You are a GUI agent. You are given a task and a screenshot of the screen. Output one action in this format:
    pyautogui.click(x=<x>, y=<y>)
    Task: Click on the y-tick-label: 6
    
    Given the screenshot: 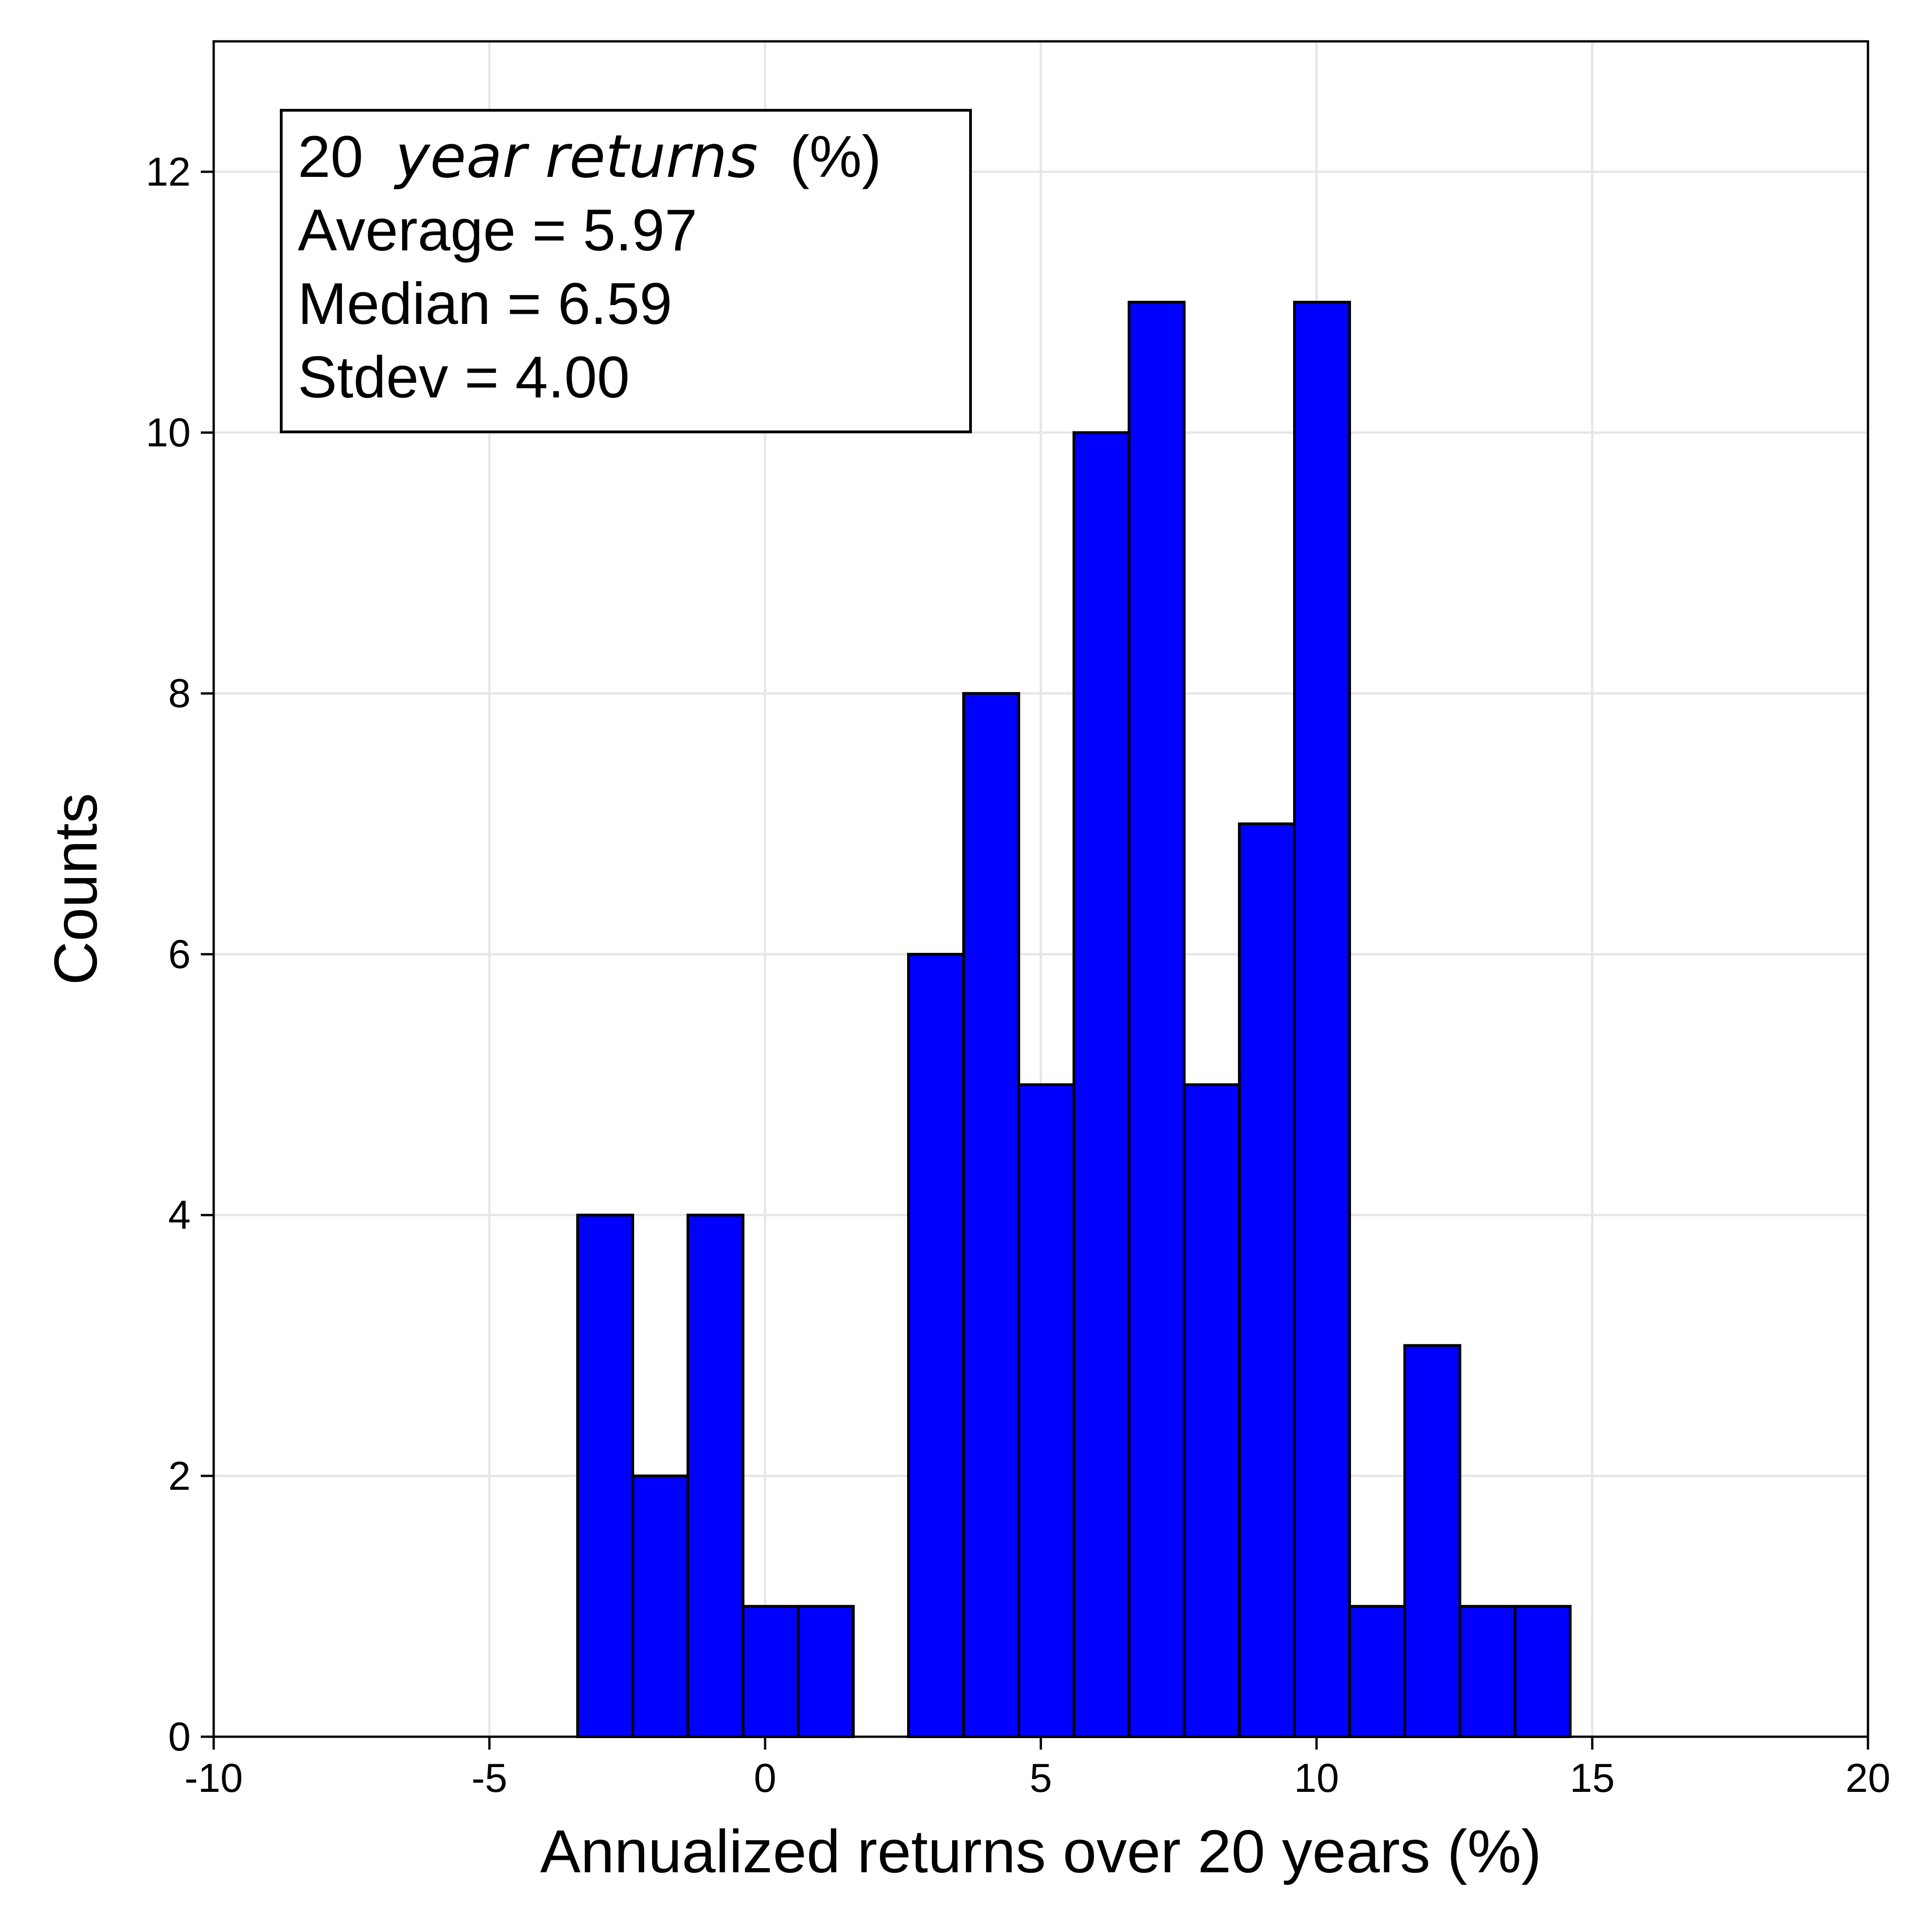 What is the action you would take?
    pyautogui.click(x=179, y=954)
    